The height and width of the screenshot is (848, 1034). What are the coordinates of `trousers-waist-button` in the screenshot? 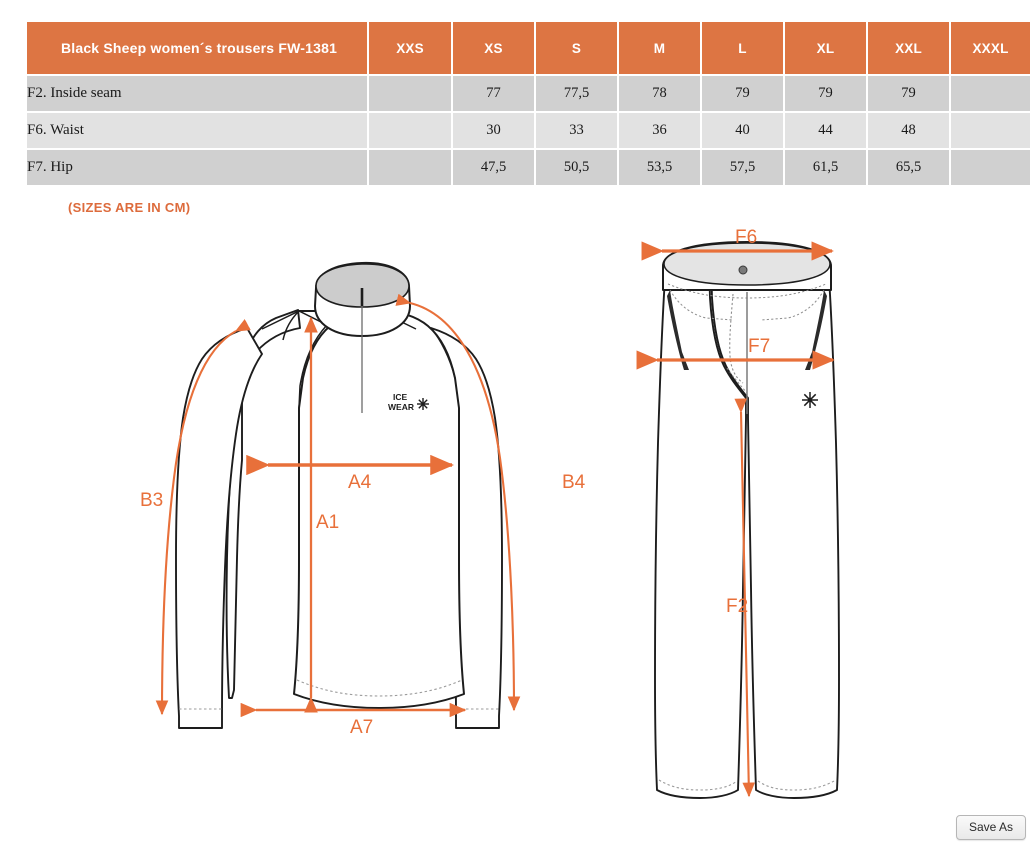 It's located at (743, 270).